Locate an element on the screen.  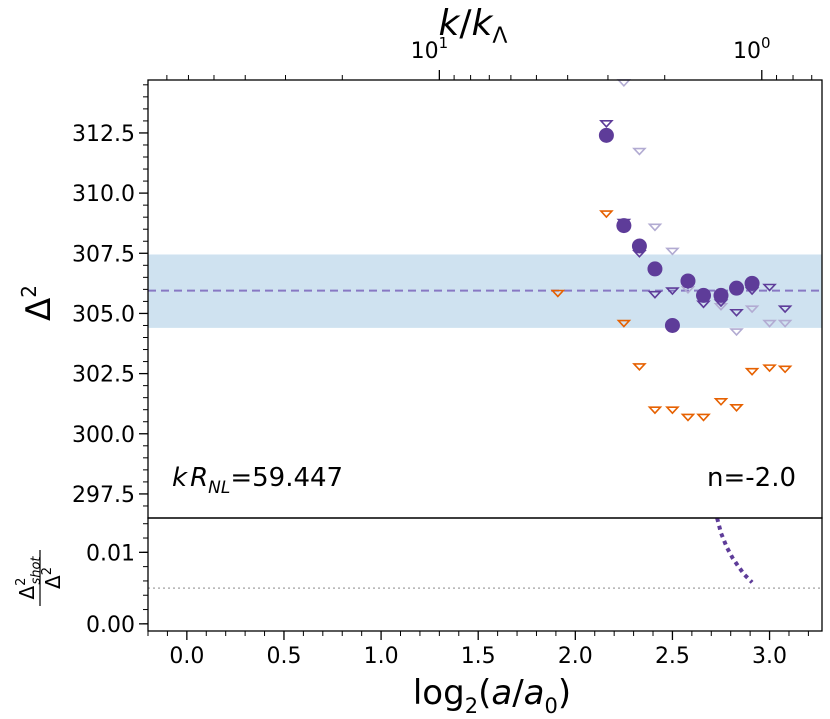
y-tick-label: 302.5 is located at coordinates (103, 375).